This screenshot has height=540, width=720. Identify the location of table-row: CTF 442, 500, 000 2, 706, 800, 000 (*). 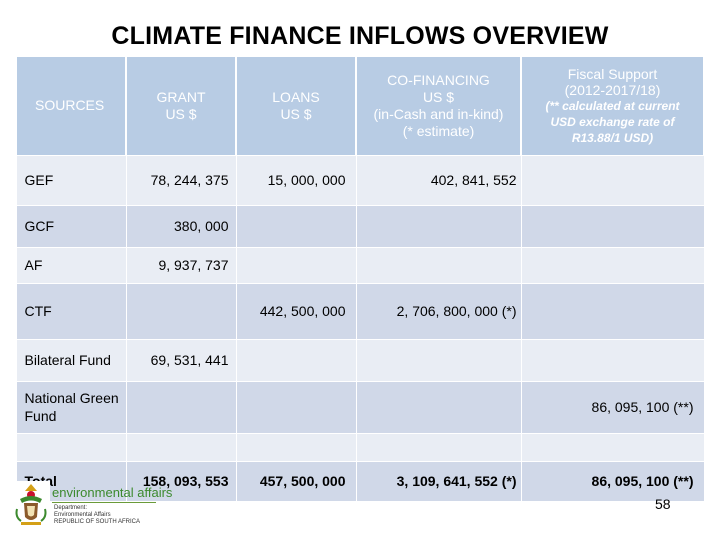
(360, 311).